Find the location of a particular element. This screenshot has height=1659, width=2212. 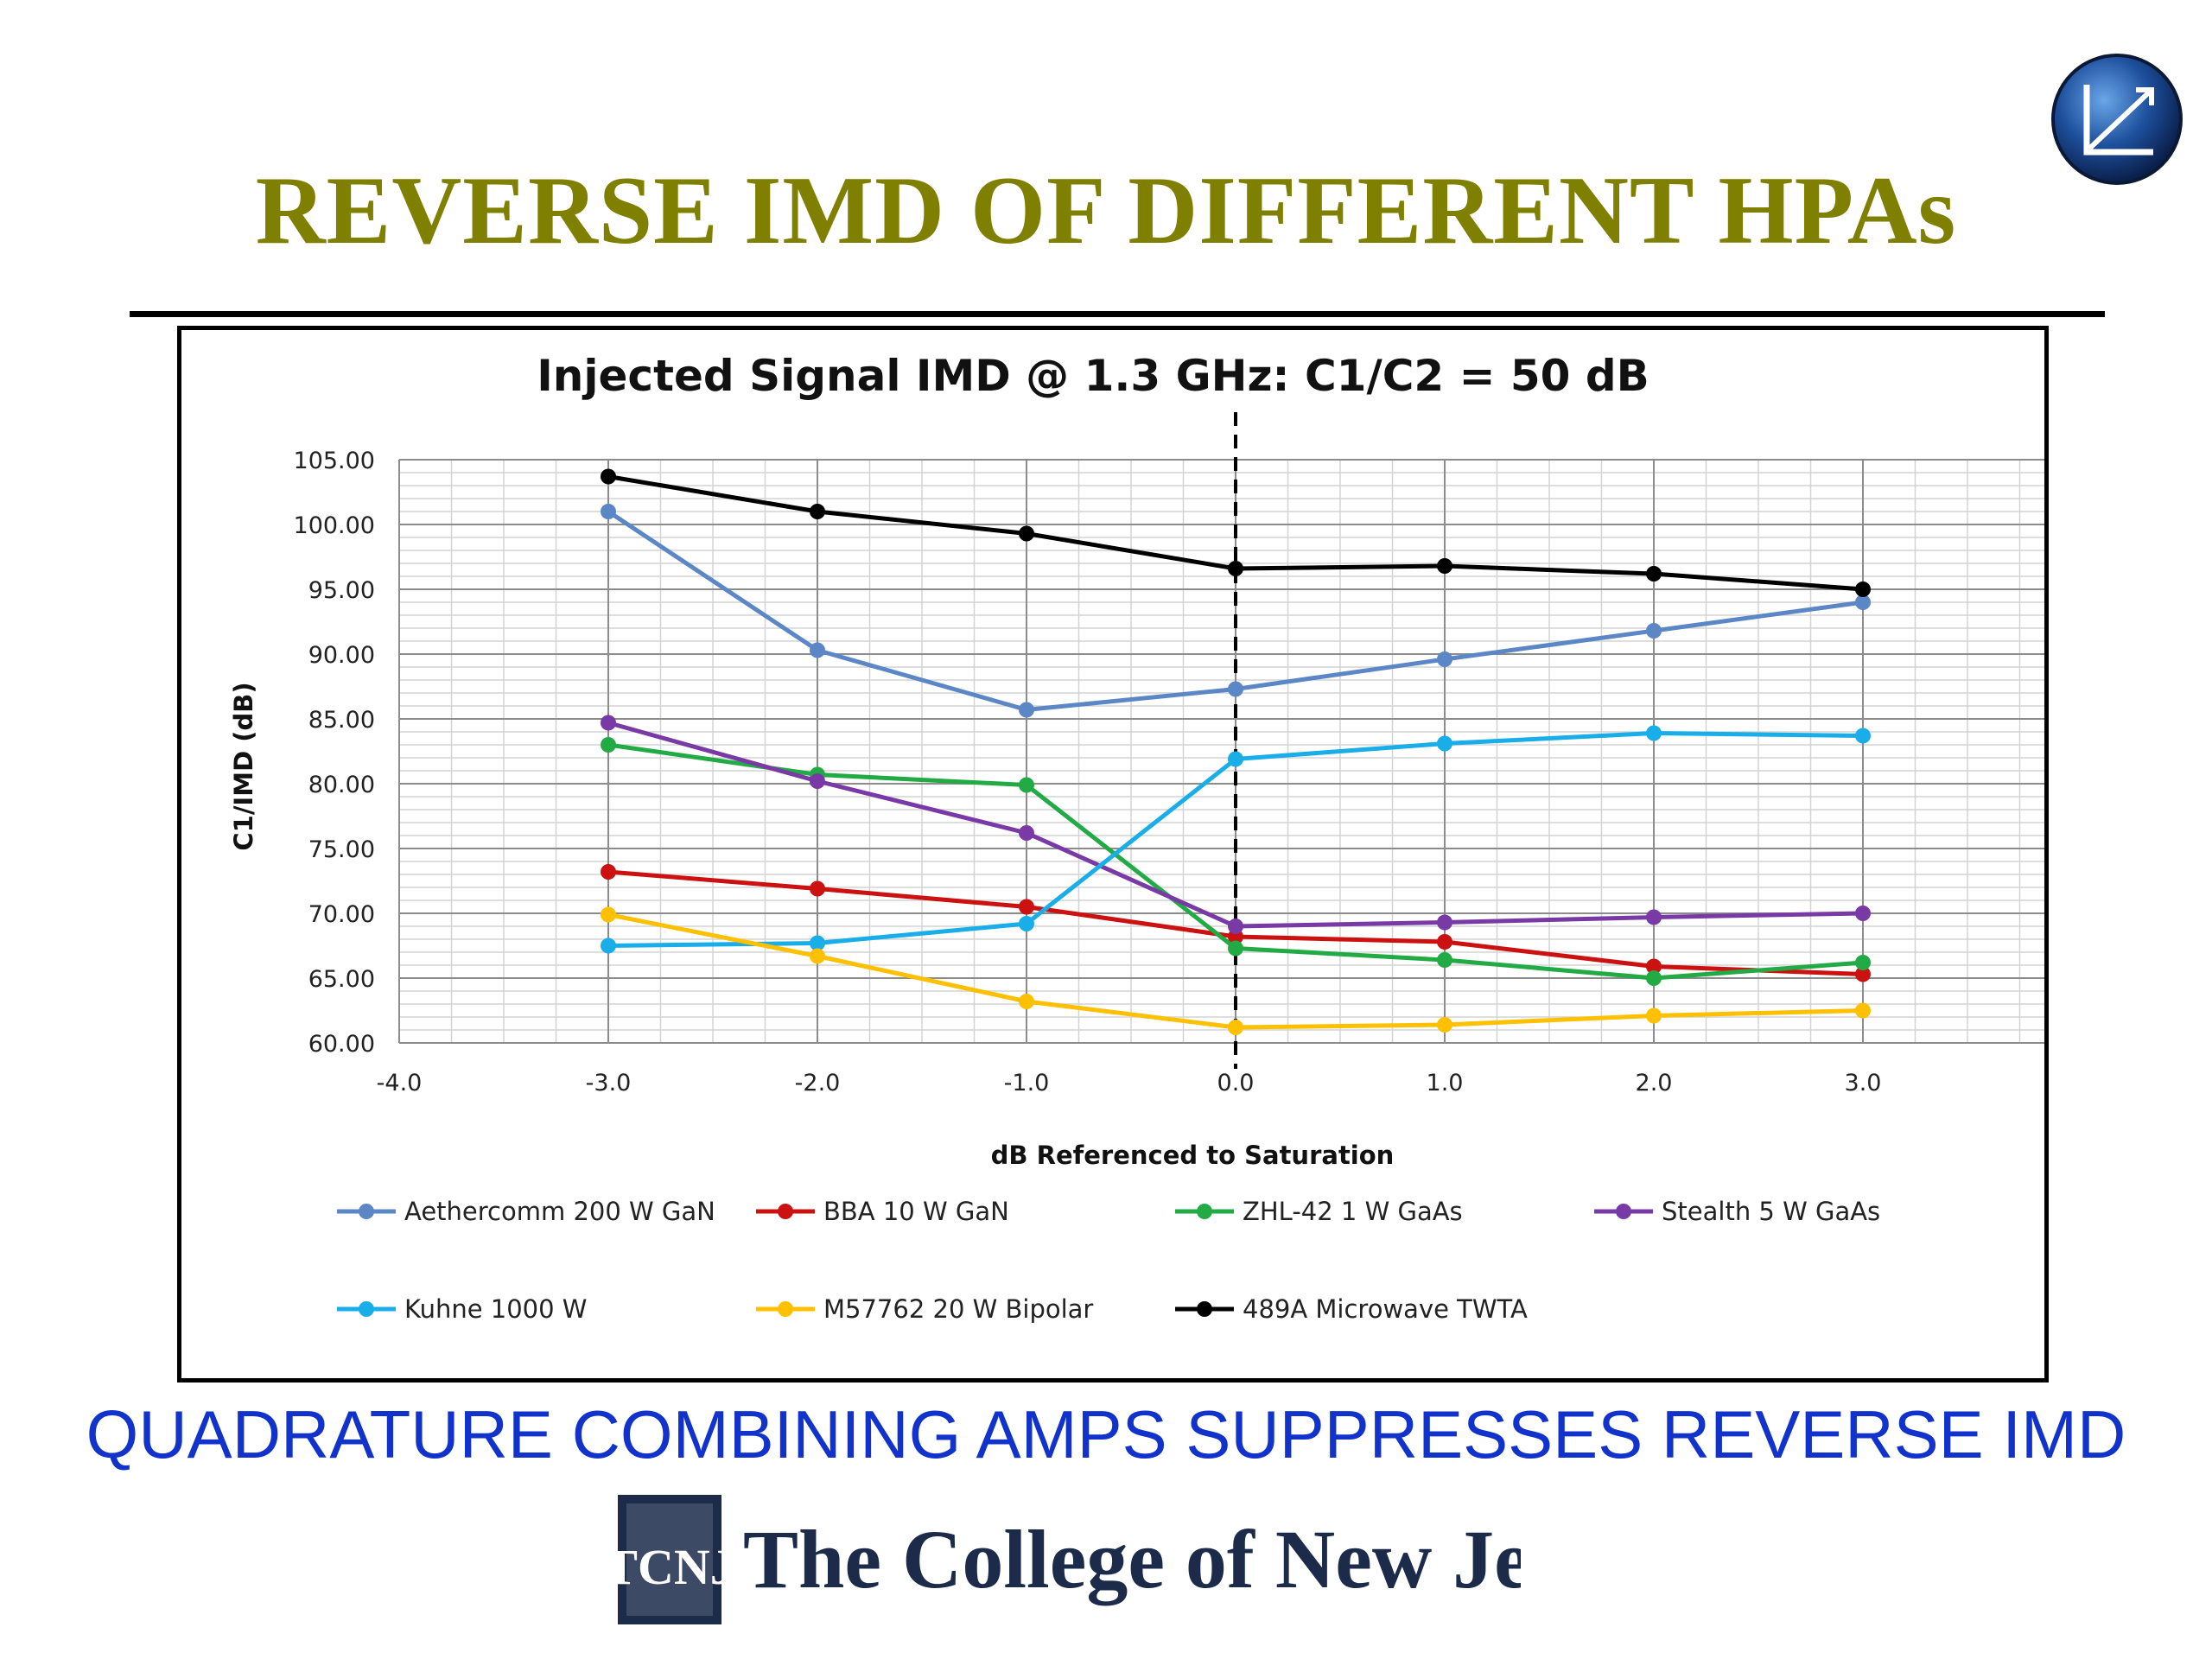

y-axis-title: C1/IMD (dB) is located at coordinates (243, 766).